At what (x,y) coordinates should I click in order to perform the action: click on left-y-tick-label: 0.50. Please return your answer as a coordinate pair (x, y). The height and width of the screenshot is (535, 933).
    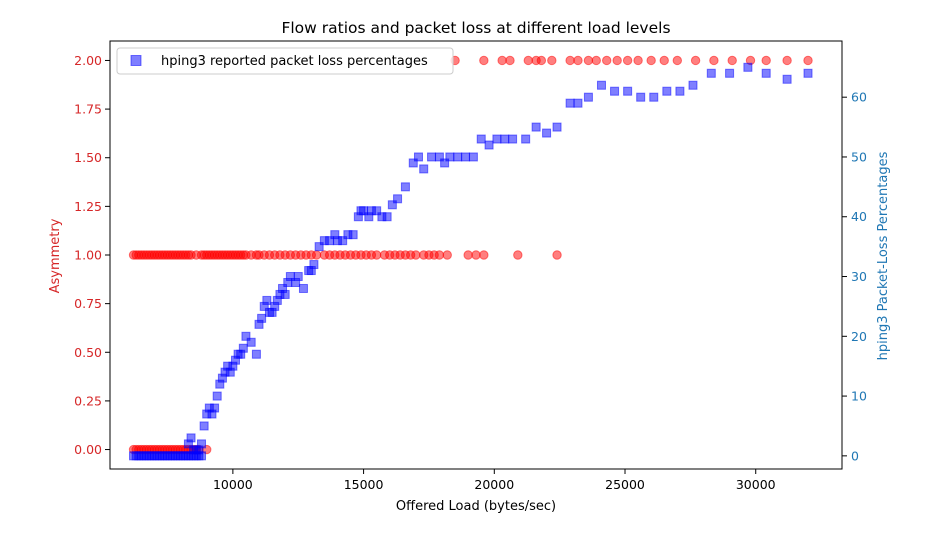
    Looking at the image, I should click on (88, 352).